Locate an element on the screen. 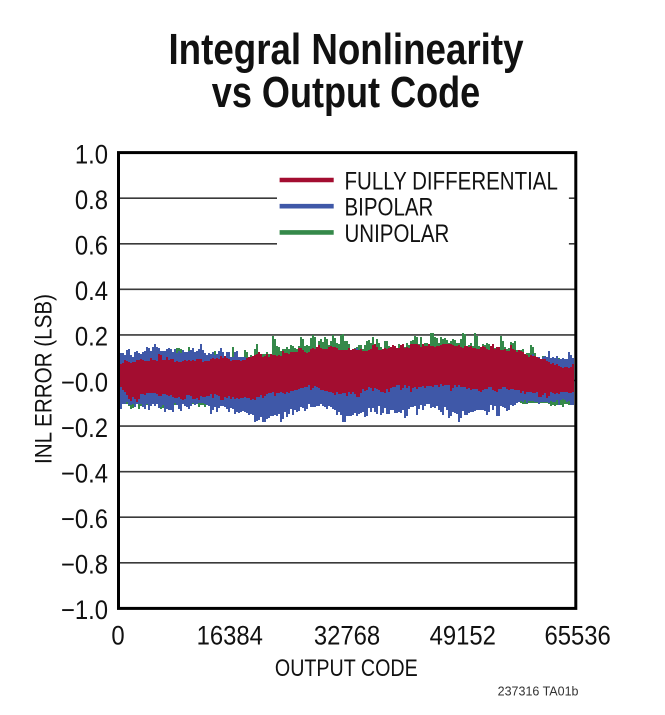  svg-text: Integral Nonlinearity is located at coordinates (345, 49).